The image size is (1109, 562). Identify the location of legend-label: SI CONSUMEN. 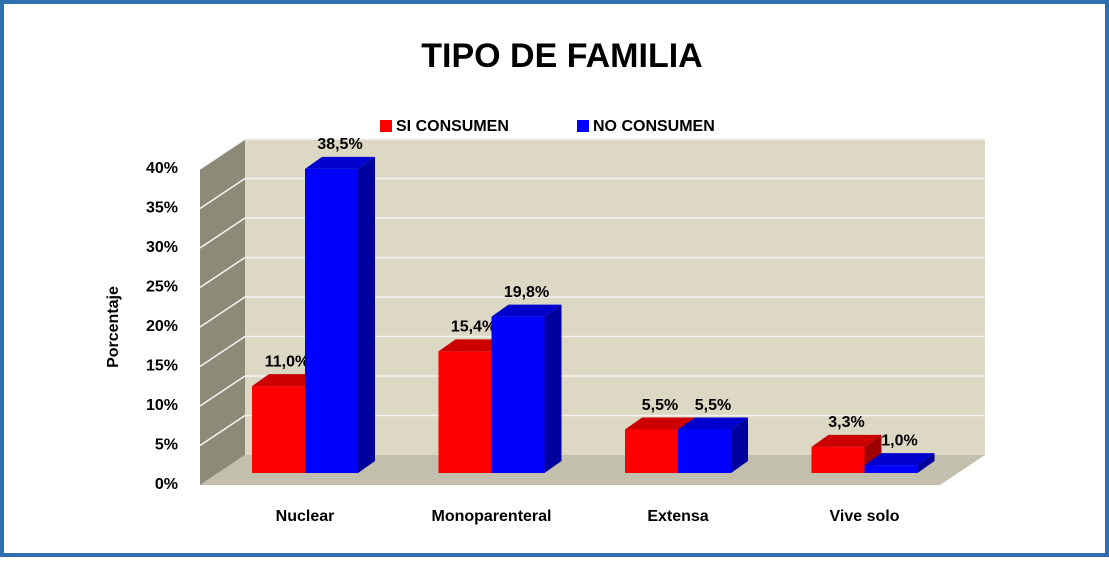
(452, 126).